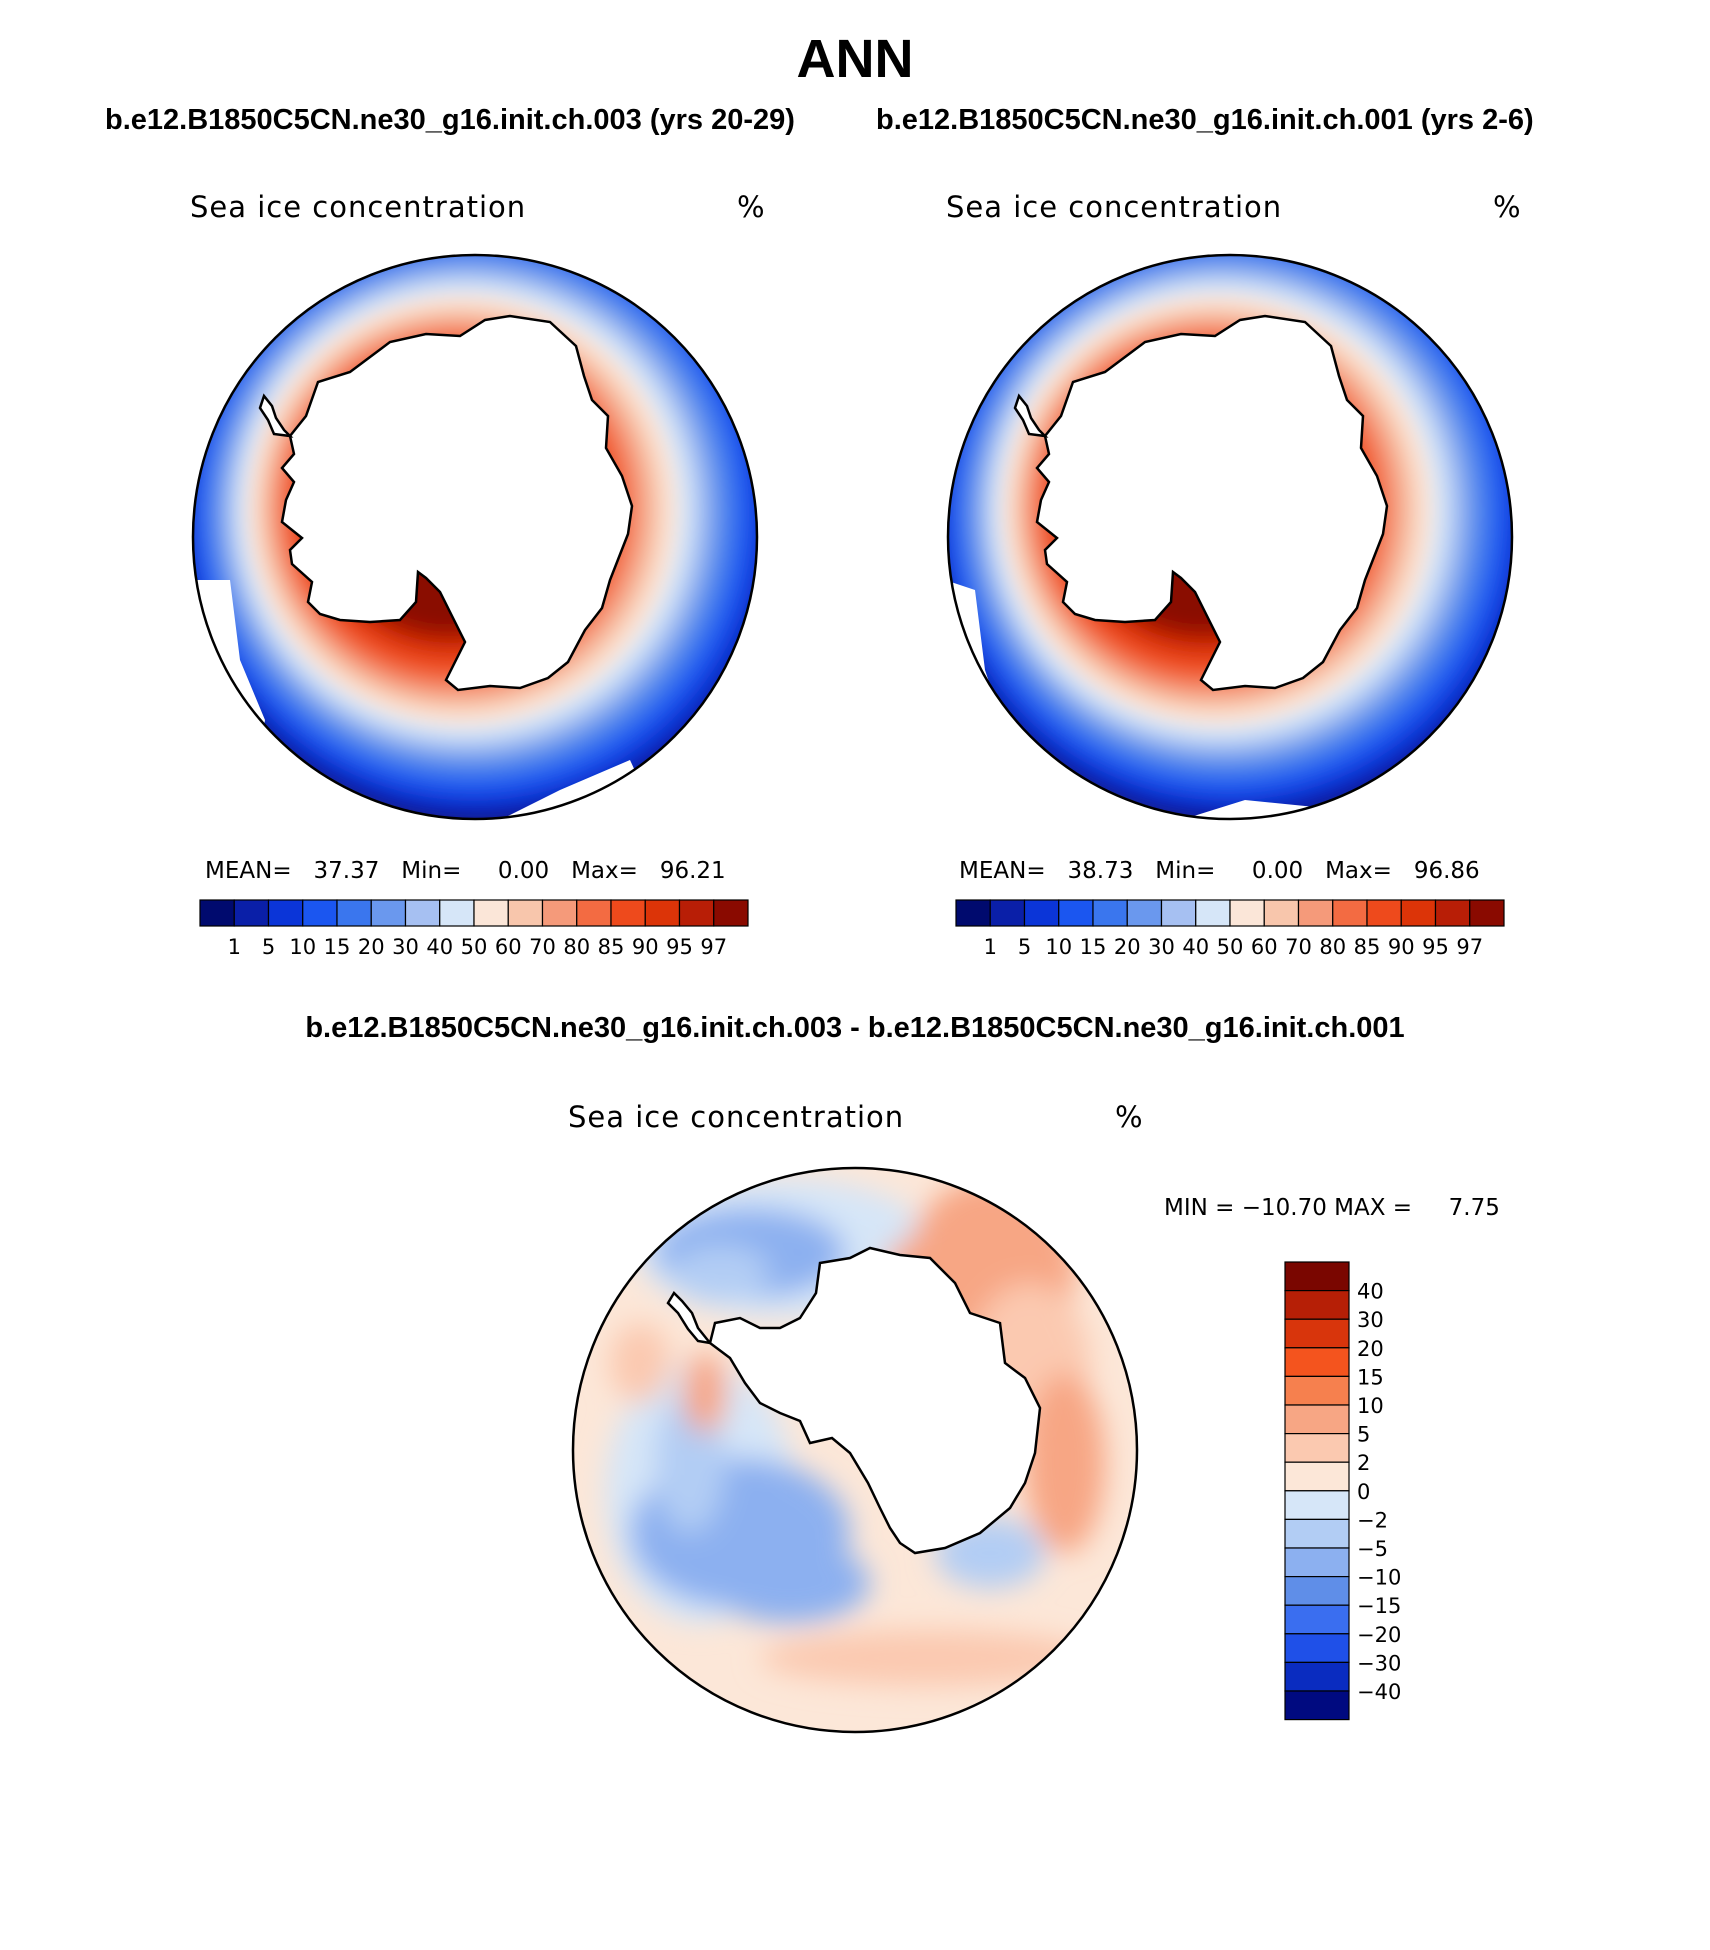  What do you see at coordinates (1370, 1320) in the screenshot?
I see `diff-colorbar-tick-label: 30` at bounding box center [1370, 1320].